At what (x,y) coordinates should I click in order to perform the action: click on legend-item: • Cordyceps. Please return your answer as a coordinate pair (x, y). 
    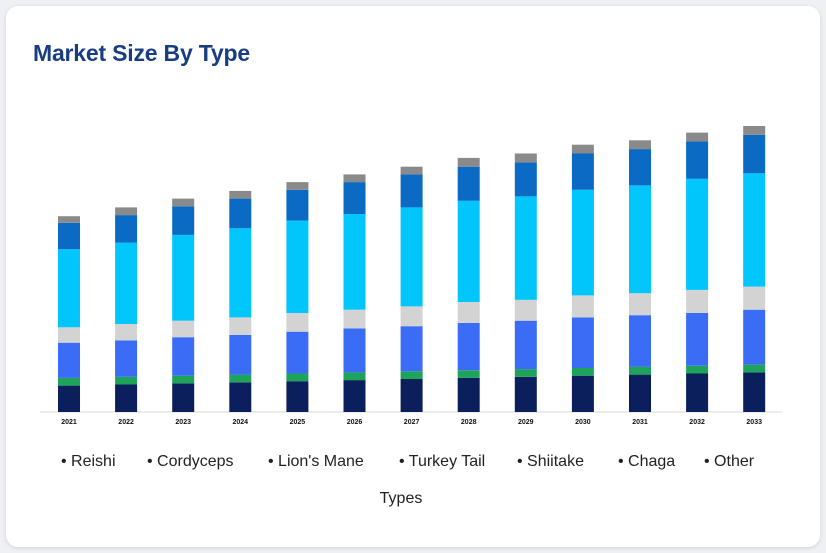
    Looking at the image, I should click on (190, 462).